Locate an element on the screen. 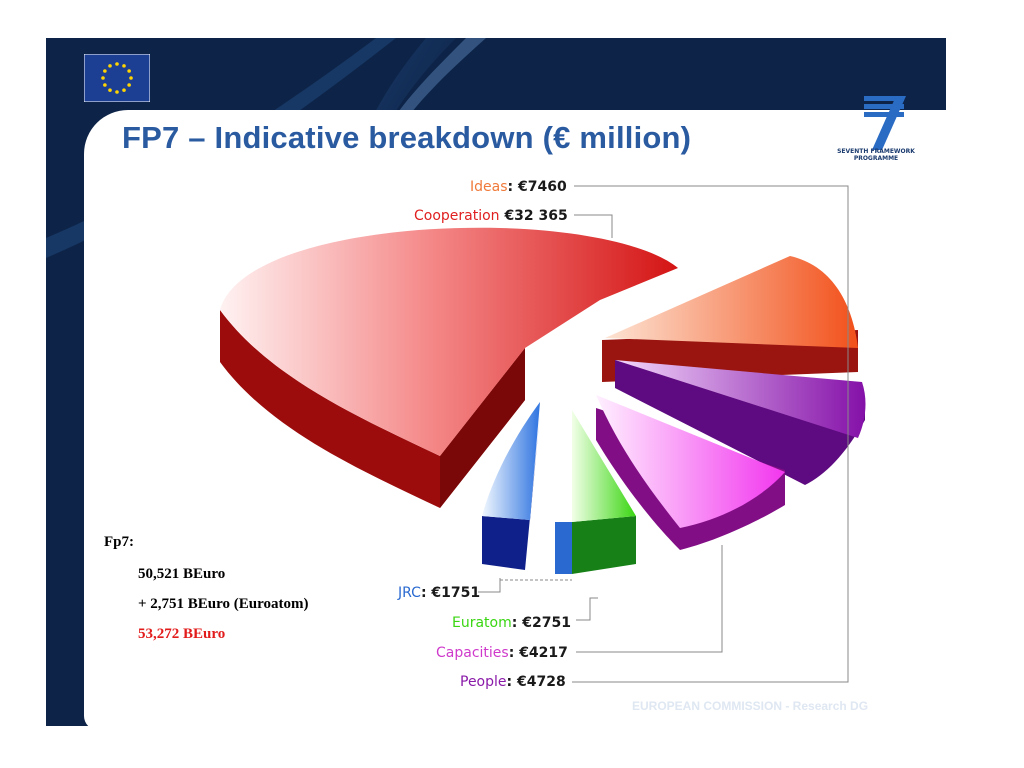 The height and width of the screenshot is (768, 1024). pie-slice-people is located at coordinates (740, 422).